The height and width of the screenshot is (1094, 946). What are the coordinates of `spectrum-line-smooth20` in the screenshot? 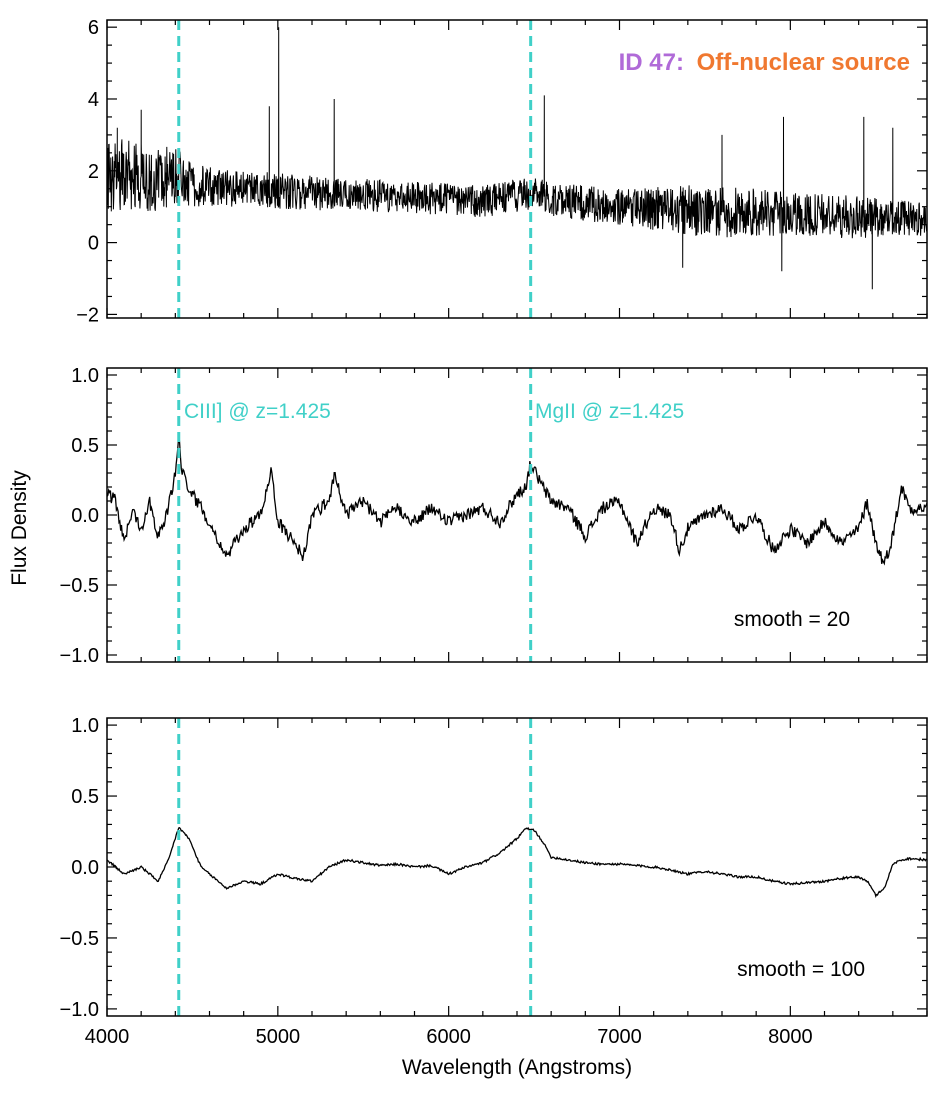 It's located at (517, 500).